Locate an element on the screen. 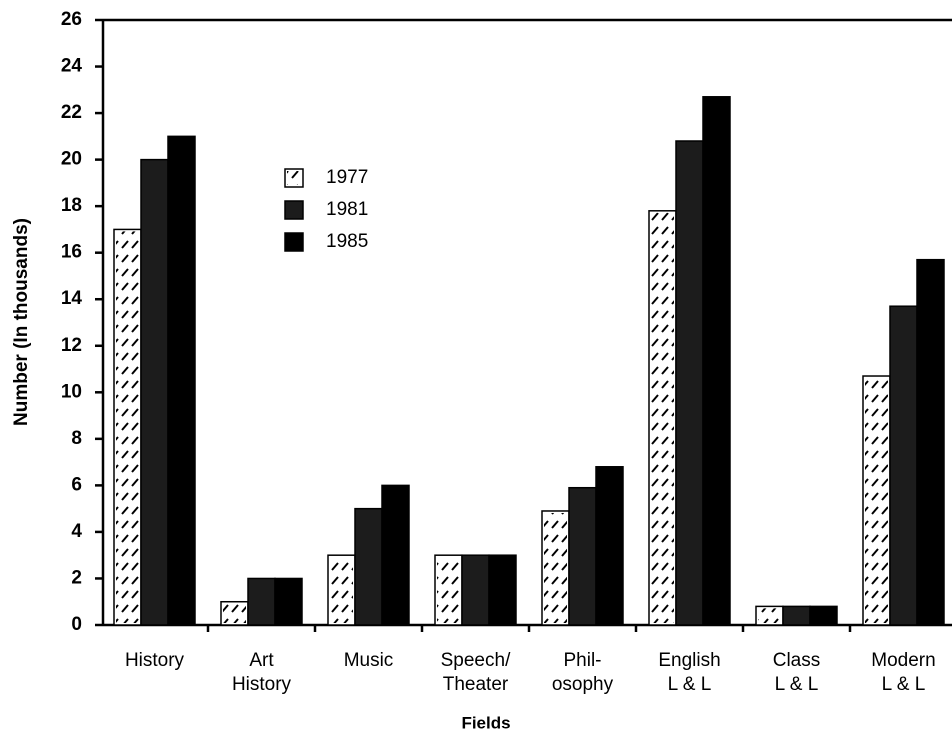  x-tick-label: History is located at coordinates (155, 660).